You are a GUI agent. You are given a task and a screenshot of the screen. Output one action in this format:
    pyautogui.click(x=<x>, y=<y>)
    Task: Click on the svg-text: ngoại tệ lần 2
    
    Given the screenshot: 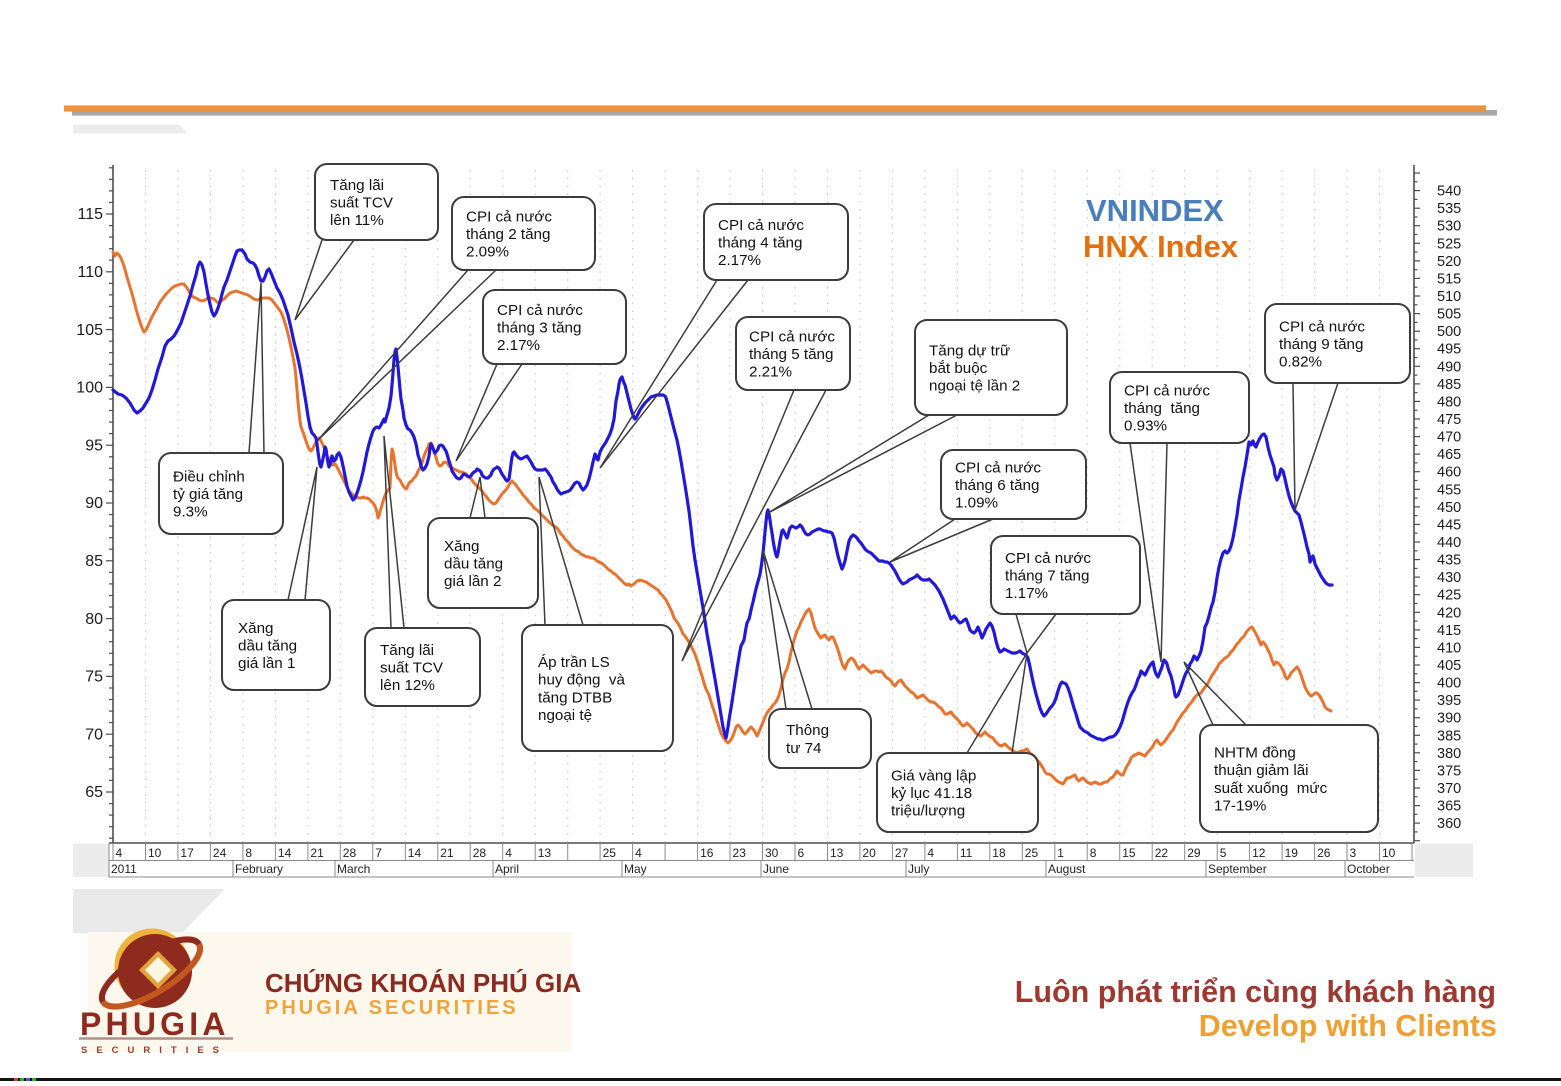 What is the action you would take?
    pyautogui.click(x=974, y=386)
    